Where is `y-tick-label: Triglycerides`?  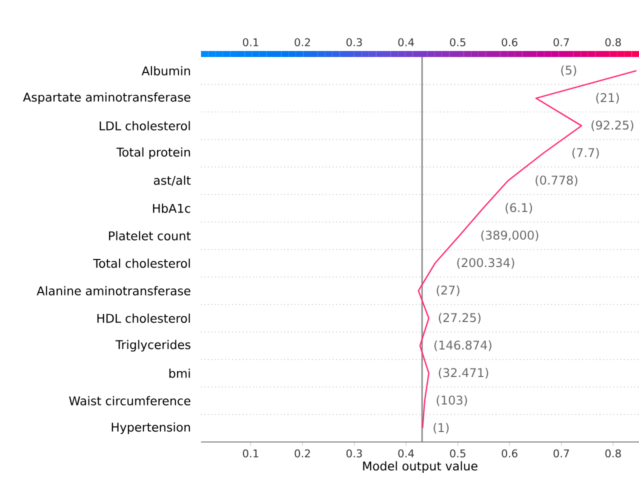 y-tick-label: Triglycerides is located at coordinates (153, 346).